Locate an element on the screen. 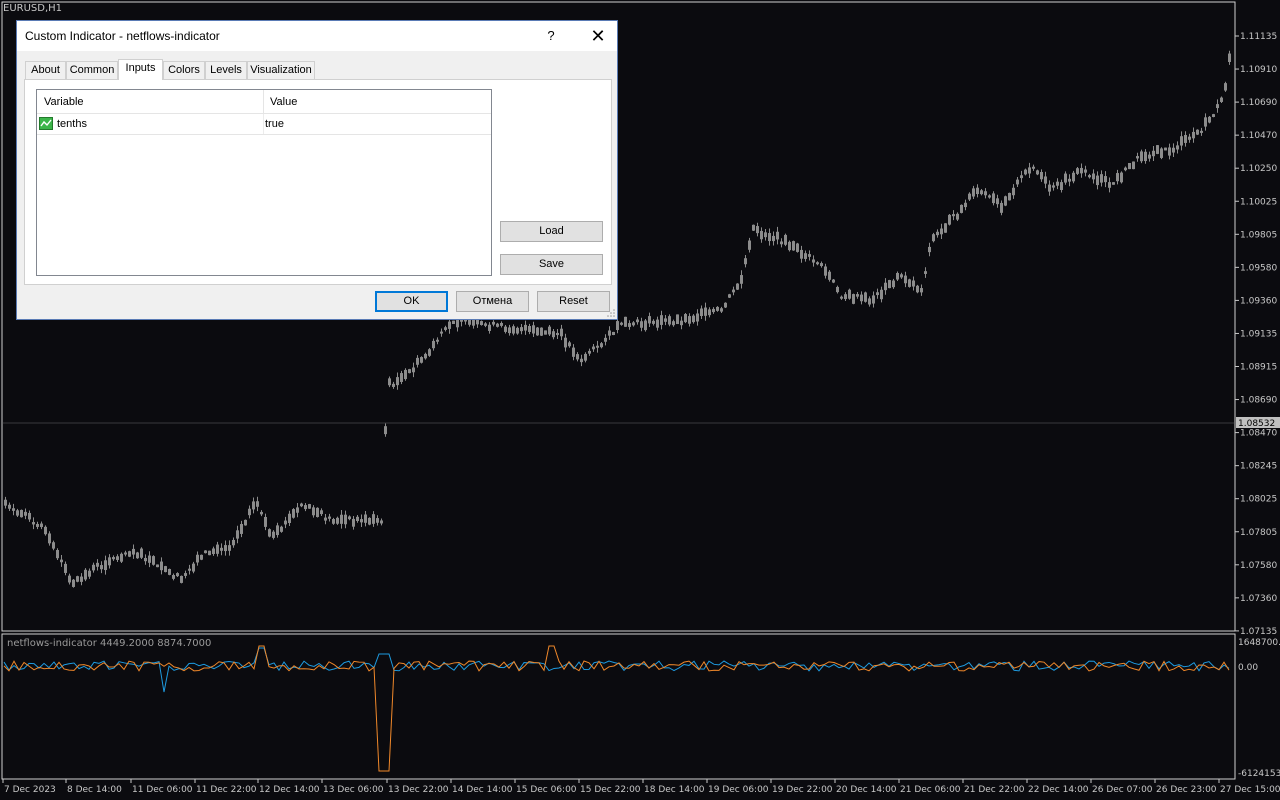 This screenshot has width=1280, height=800. indicator-scale-label: 0.00 is located at coordinates (1248, 668).